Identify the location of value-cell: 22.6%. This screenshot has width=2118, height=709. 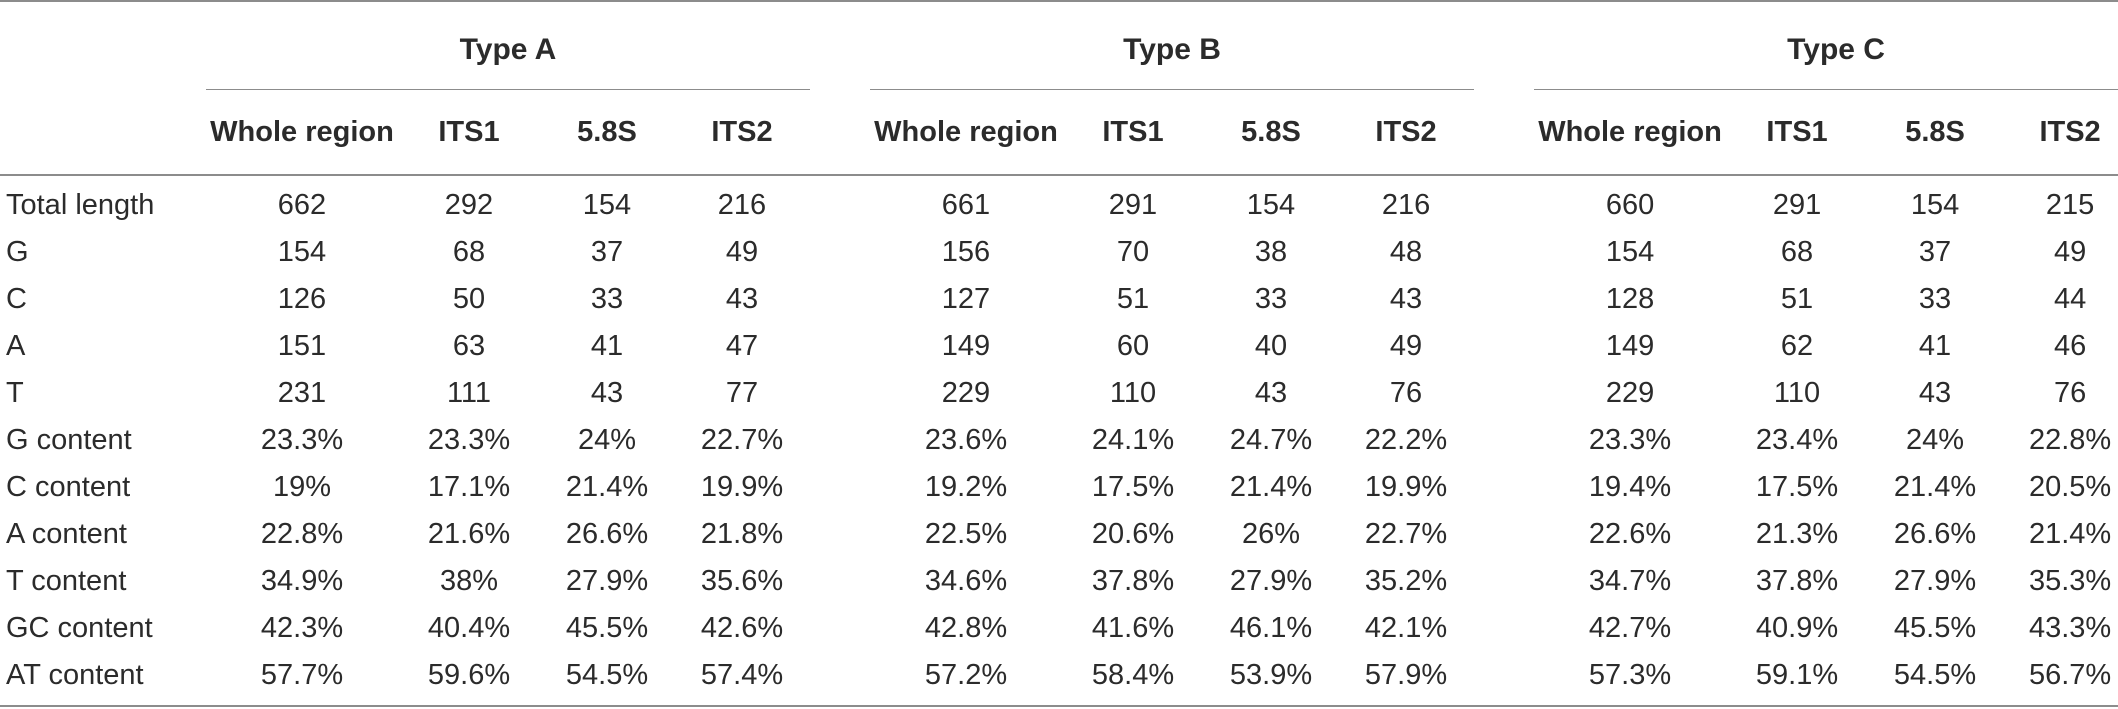
(1630, 534).